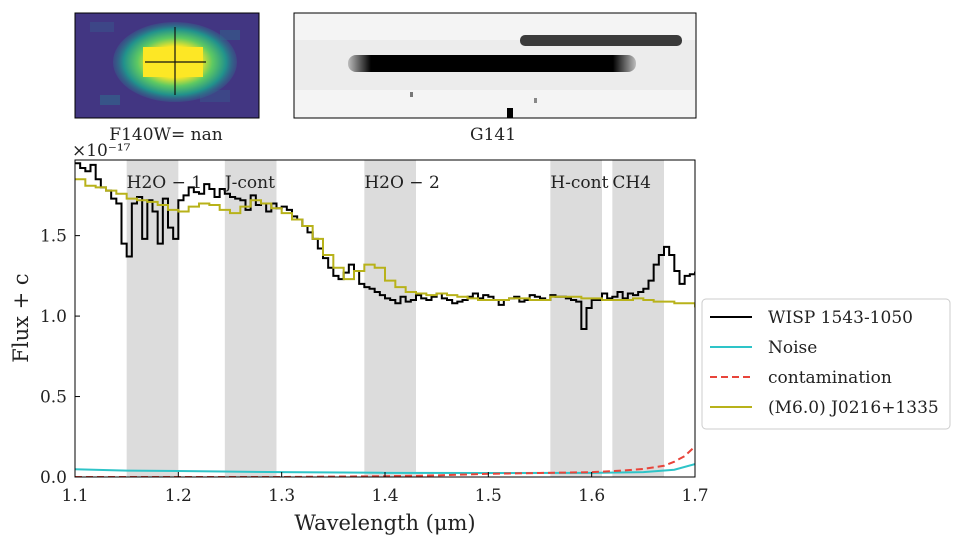  Describe the element at coordinates (401, 183) in the screenshot. I see `region-label: H2O − 2` at that location.